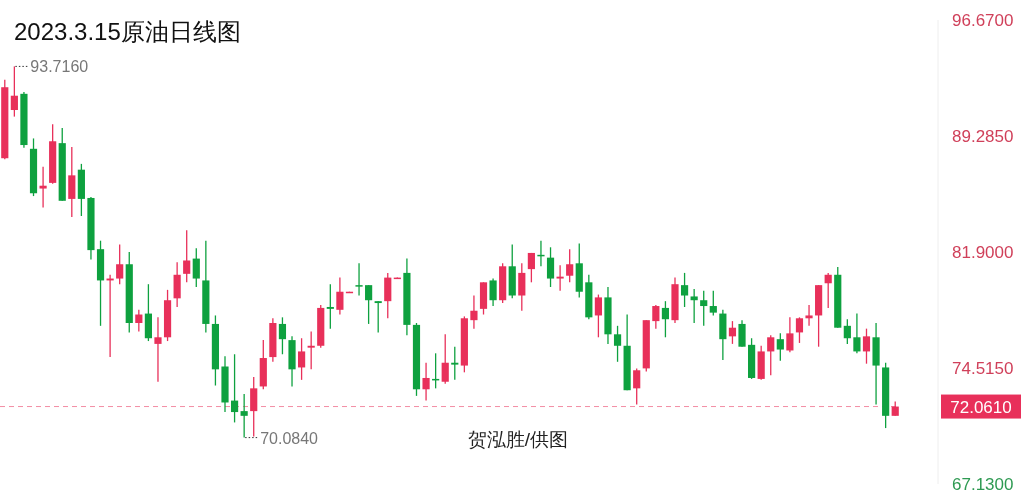 The image size is (1024, 497). Describe the element at coordinates (983, 20) in the screenshot. I see `y-tick-label: 96.6700` at that location.